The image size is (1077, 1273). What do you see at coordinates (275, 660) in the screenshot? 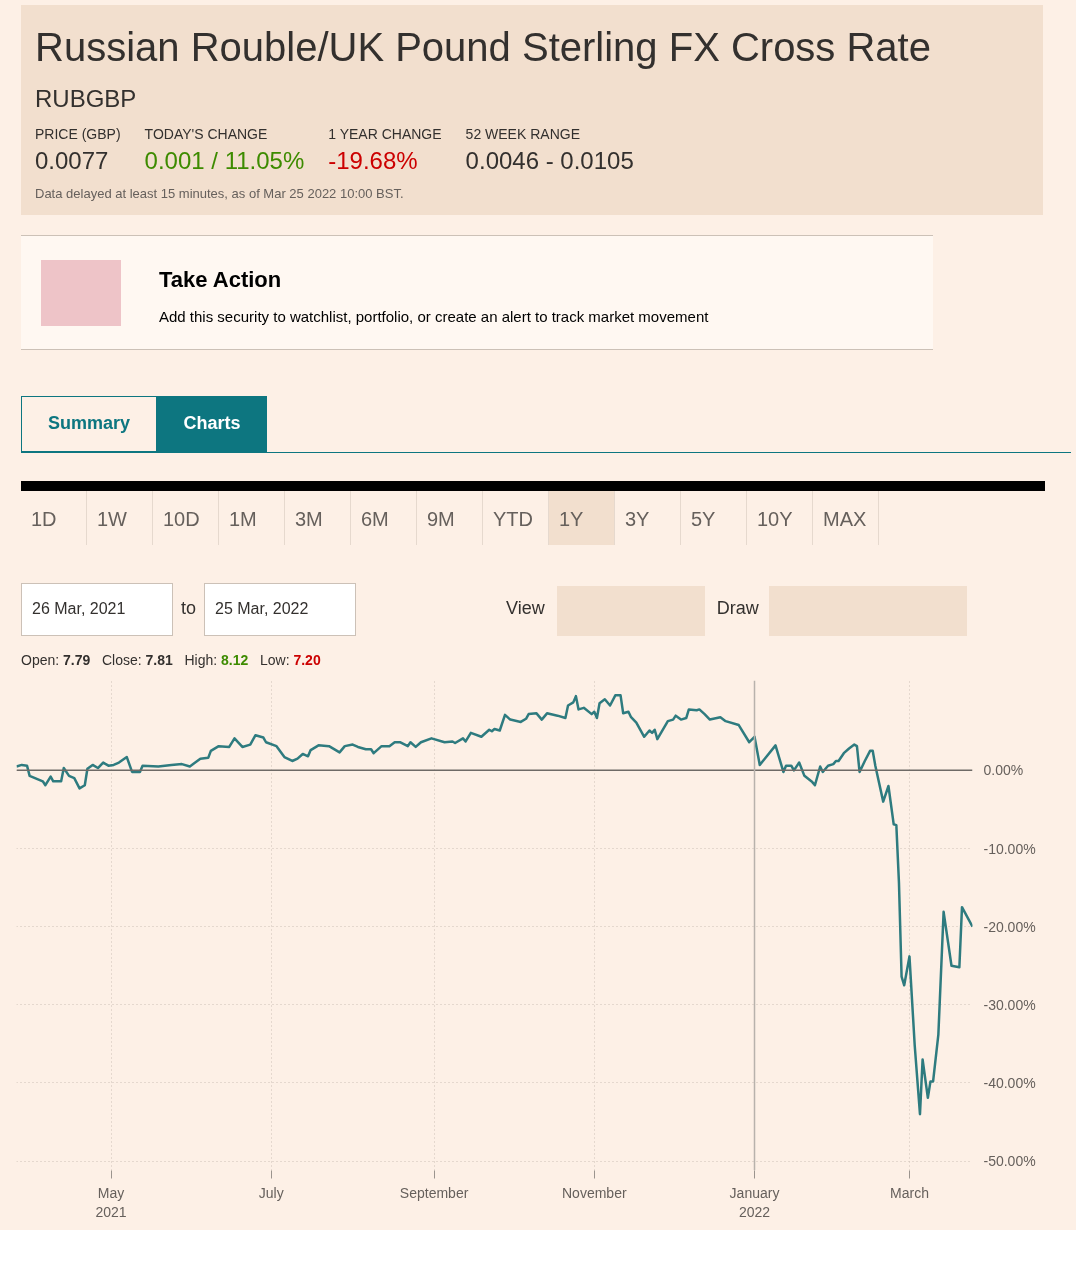
I see `text: Low:` at bounding box center [275, 660].